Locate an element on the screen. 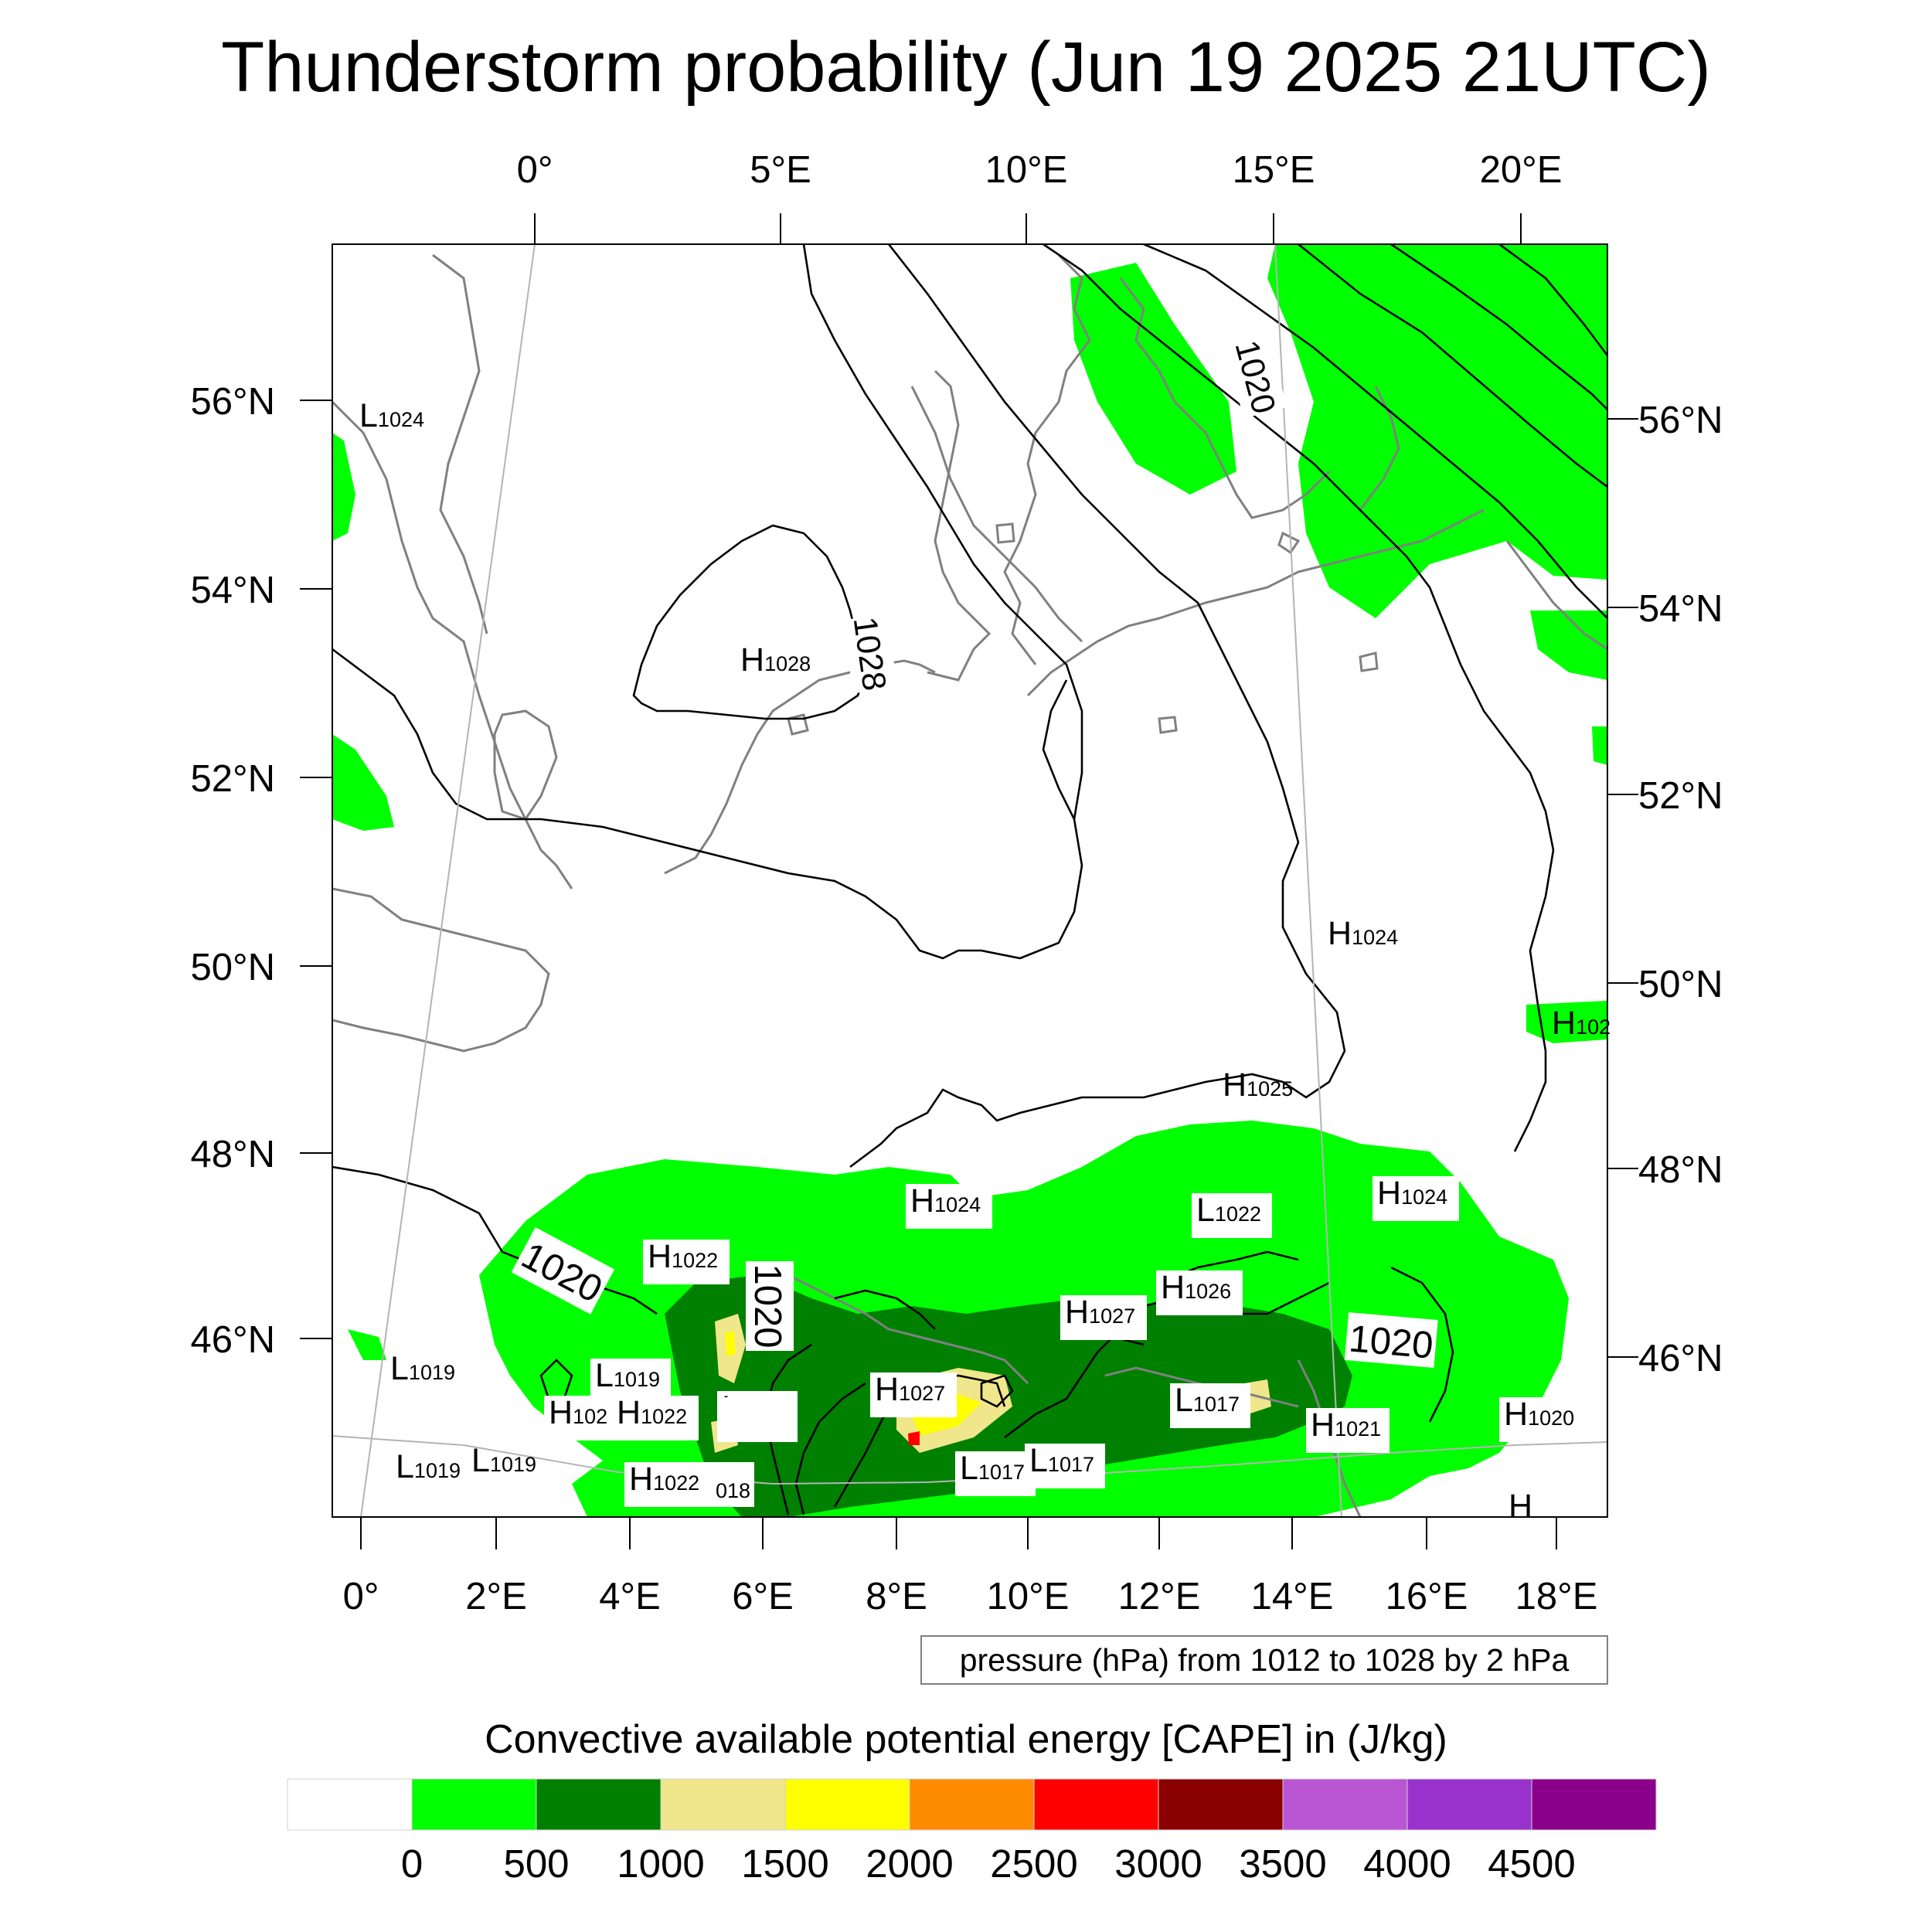 This screenshot has width=1932, height=1932. right-axis: 56°N 54°N 52°N 50°N 48°N 46°N is located at coordinates (1665, 890).